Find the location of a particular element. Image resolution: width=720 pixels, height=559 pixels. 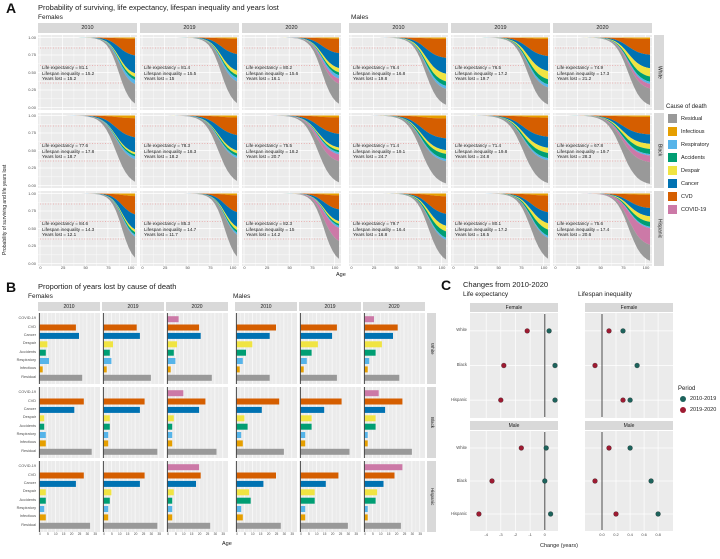

panel-b-race-strip-label: Black is located at coordinates (432, 422).